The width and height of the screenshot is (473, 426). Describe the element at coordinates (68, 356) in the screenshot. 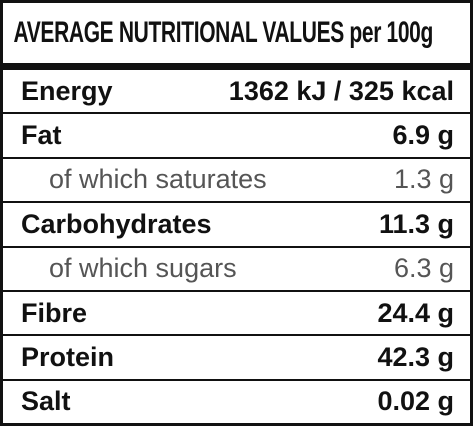

I see `row-label: Protein` at that location.